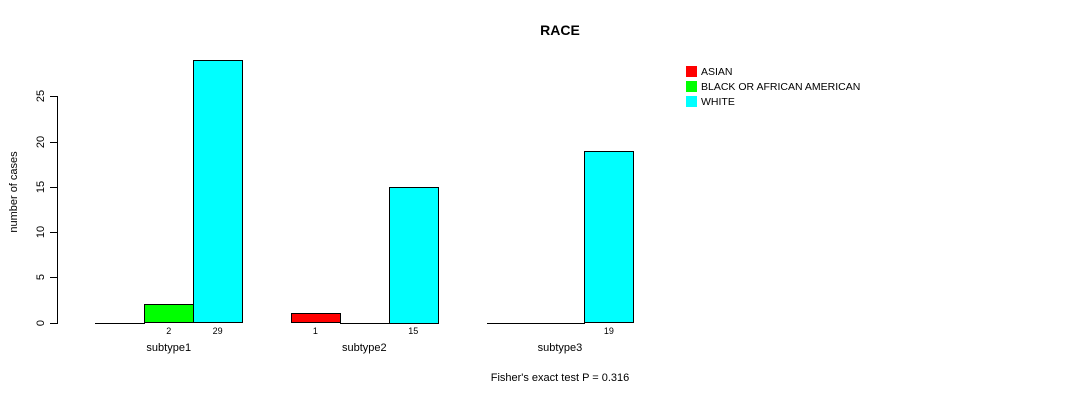  What do you see at coordinates (773, 101) in the screenshot?
I see `legend-item: WHITE` at bounding box center [773, 101].